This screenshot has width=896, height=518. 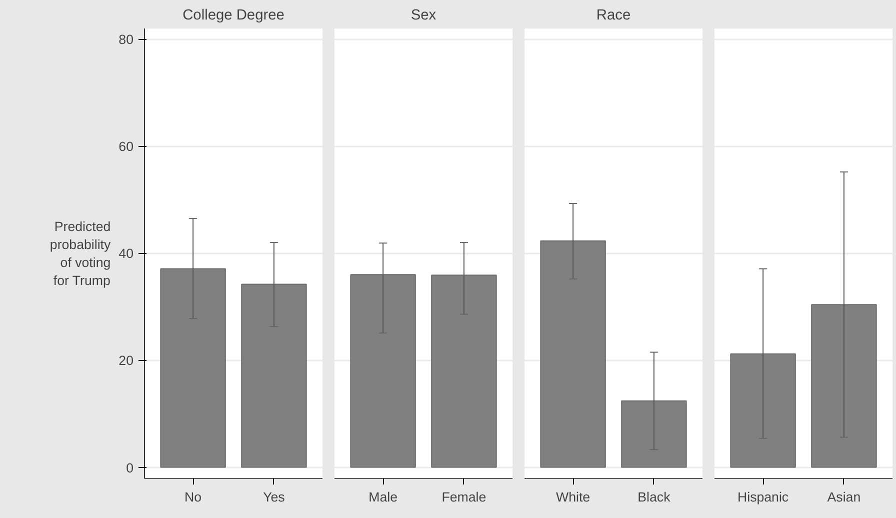 What do you see at coordinates (126, 146) in the screenshot?
I see `y-tick-label: 60` at bounding box center [126, 146].